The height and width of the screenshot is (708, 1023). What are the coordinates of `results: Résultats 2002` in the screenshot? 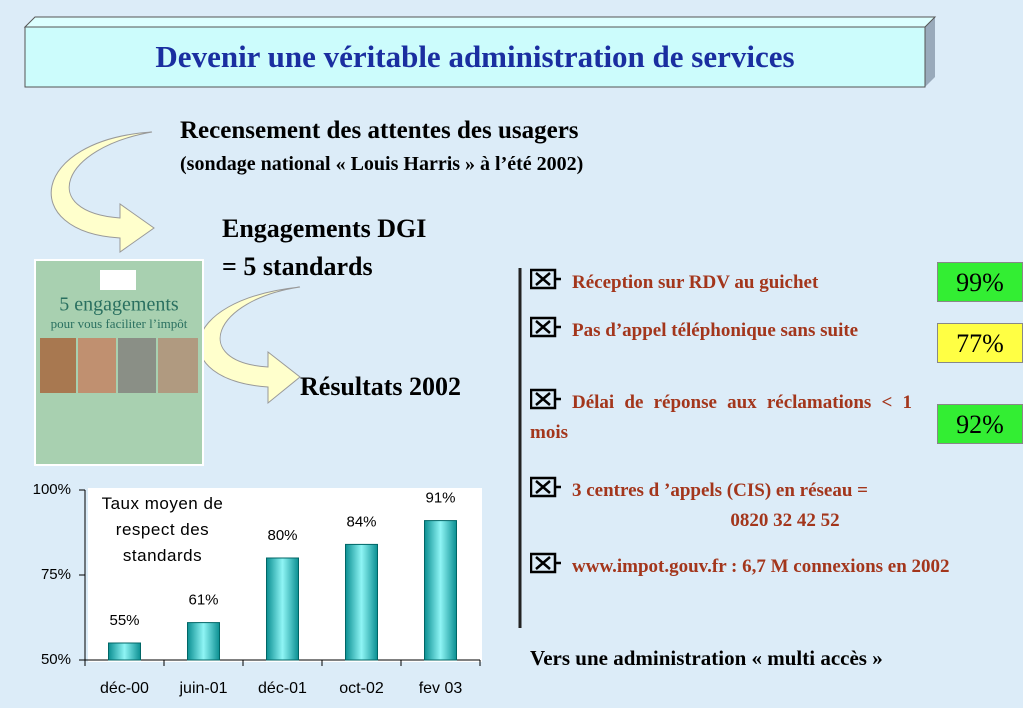 It's located at (381, 386).